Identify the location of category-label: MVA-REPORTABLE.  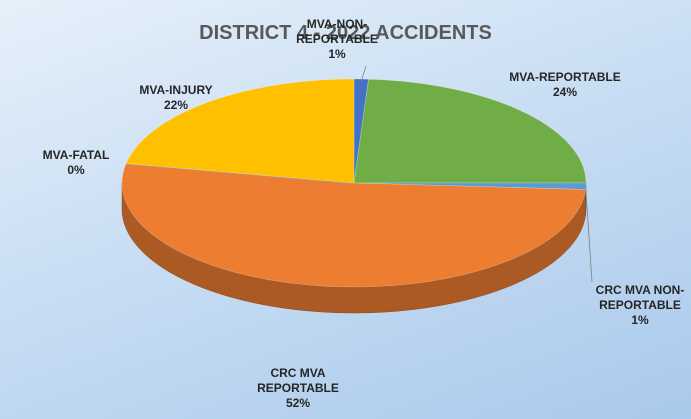
(565, 77).